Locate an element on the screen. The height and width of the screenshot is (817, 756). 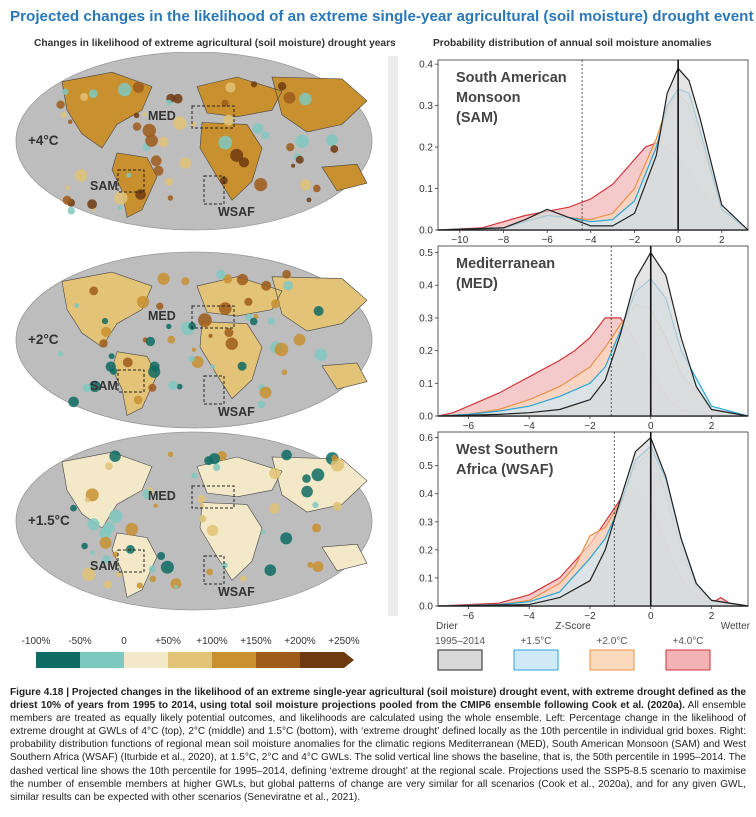
axis-zscore: Z-Score is located at coordinates (573, 626).